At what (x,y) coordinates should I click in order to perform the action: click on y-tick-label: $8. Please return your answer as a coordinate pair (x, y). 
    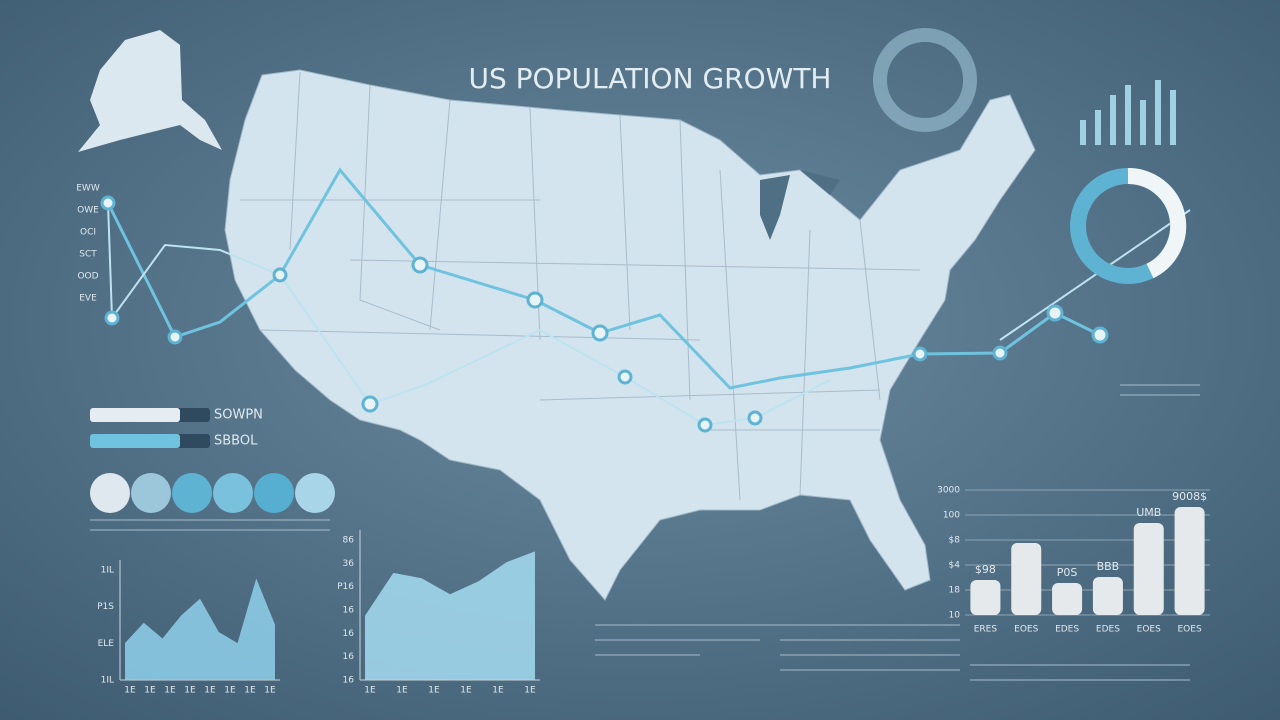
    Looking at the image, I should click on (955, 541).